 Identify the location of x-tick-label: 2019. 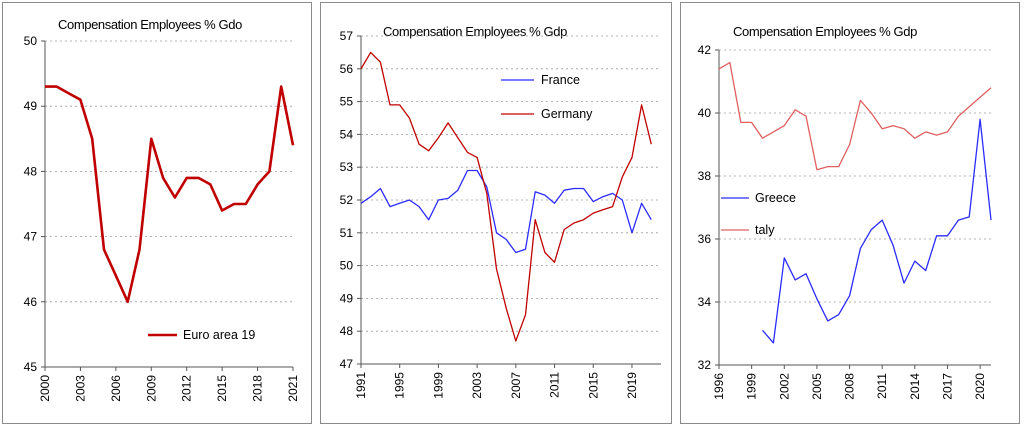
(632, 385).